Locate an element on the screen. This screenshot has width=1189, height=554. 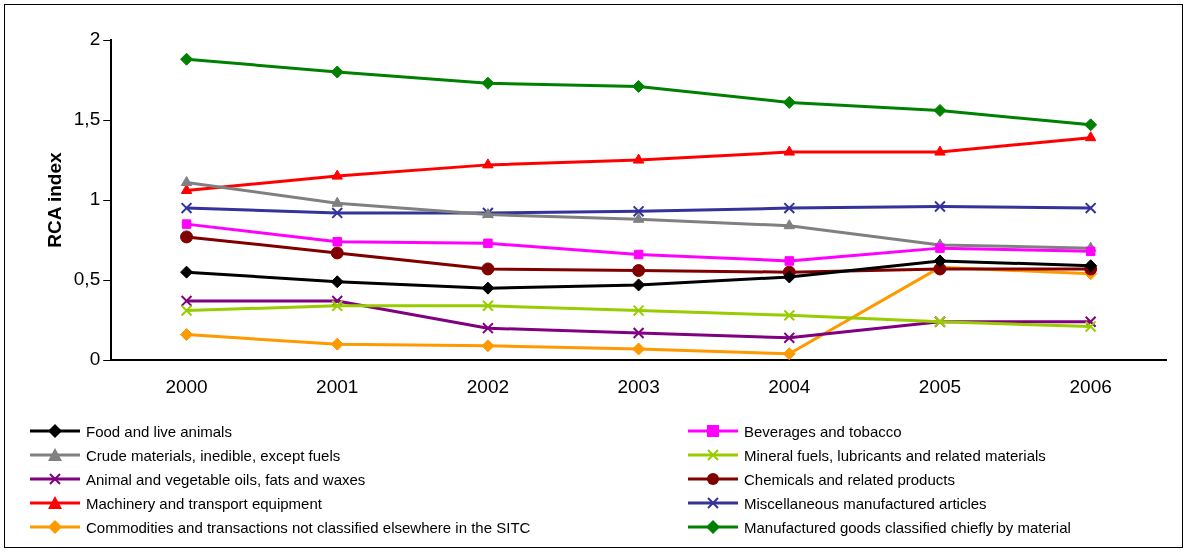
x-tick-label: 2004 is located at coordinates (789, 386).